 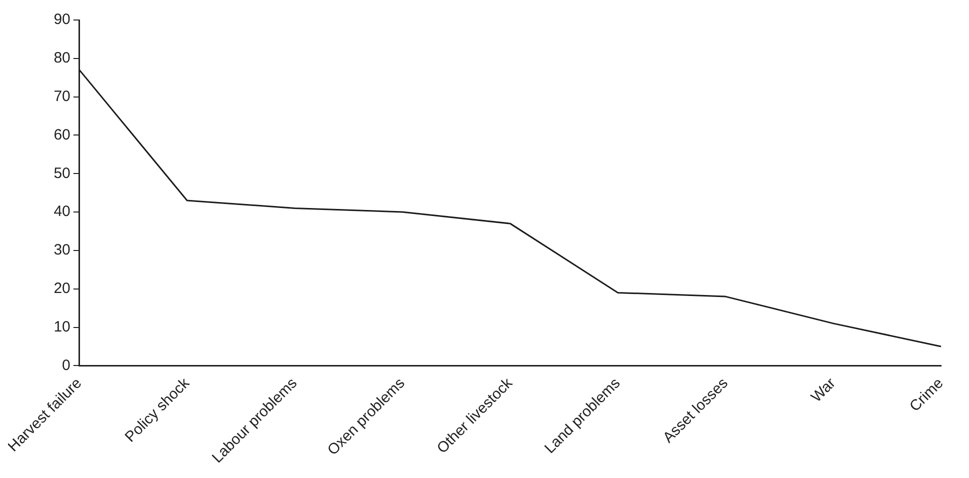 I want to click on x-tick-label: War, so click(x=824, y=390).